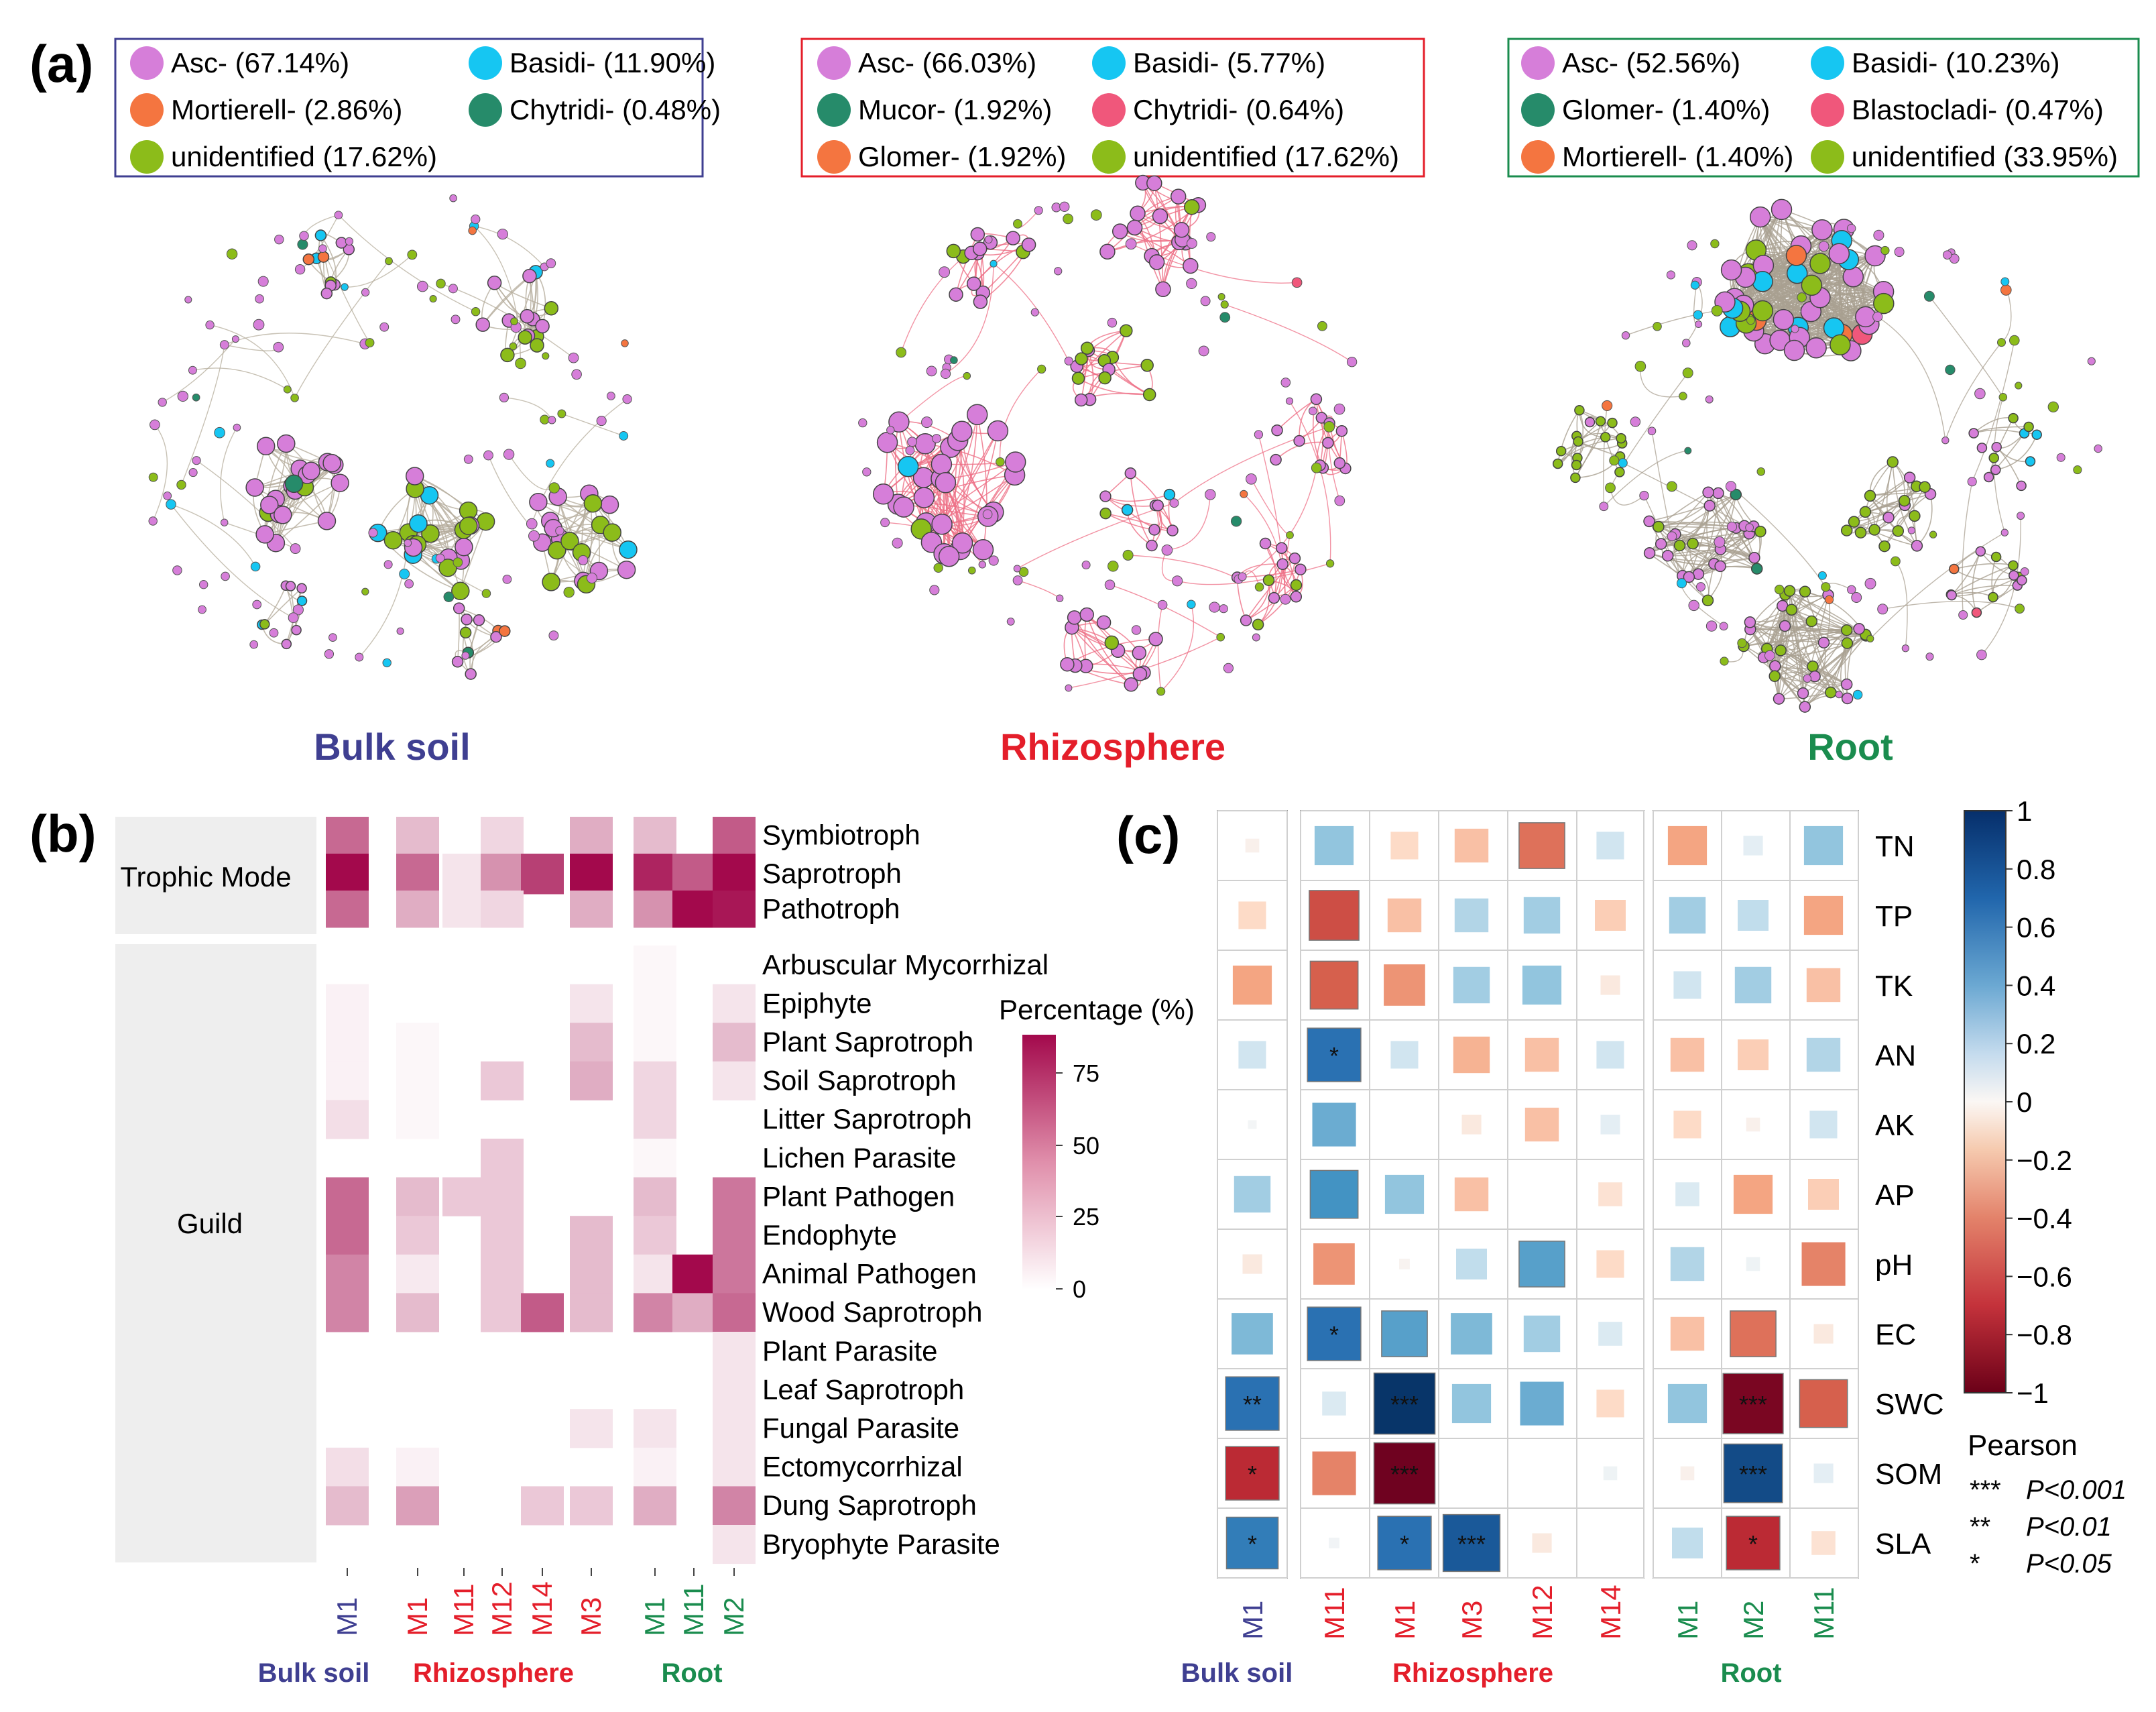 Image resolution: width=2156 pixels, height=1712 pixels. Describe the element at coordinates (1252, 1544) in the screenshot. I see `significance-marker: *` at that location.